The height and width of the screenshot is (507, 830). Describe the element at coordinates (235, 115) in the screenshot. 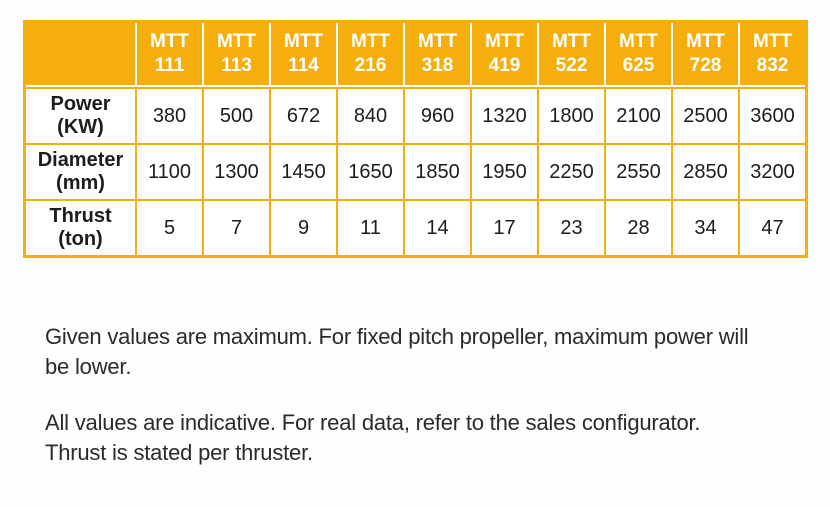

I see `spec-value-cell: 500` at that location.